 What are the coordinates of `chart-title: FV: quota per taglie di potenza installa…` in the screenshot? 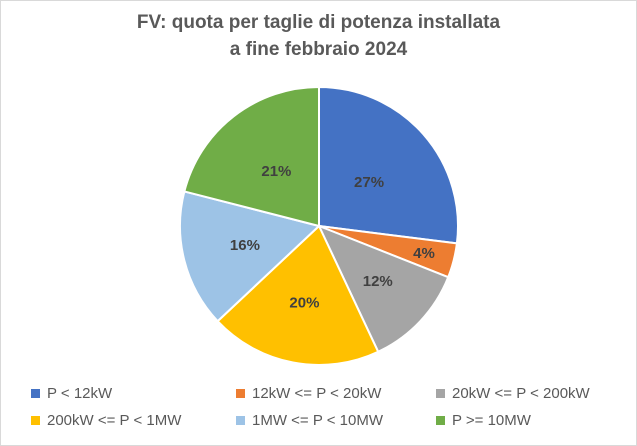 It's located at (318, 36).